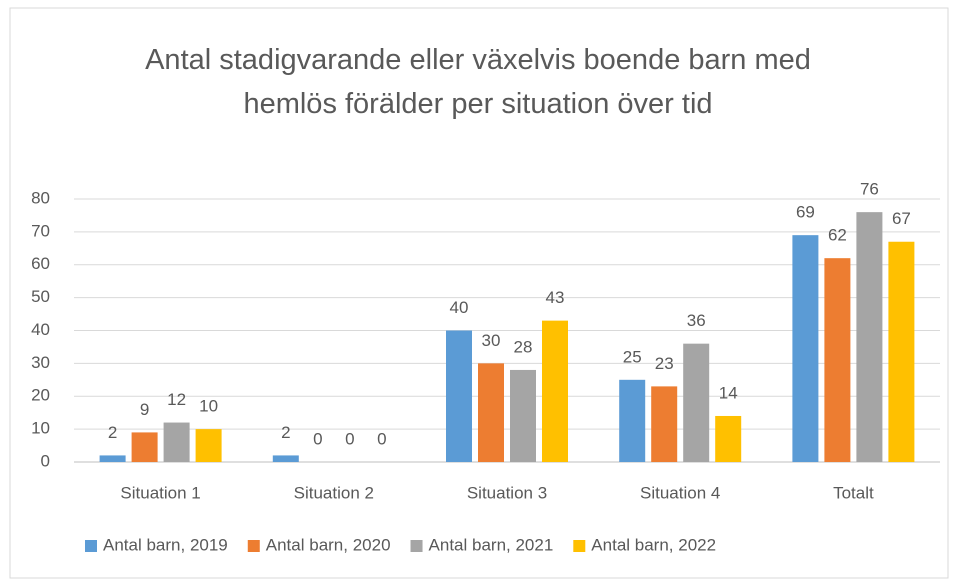 This screenshot has width=957, height=581. I want to click on x-tick-label: Situation 2, so click(334, 492).